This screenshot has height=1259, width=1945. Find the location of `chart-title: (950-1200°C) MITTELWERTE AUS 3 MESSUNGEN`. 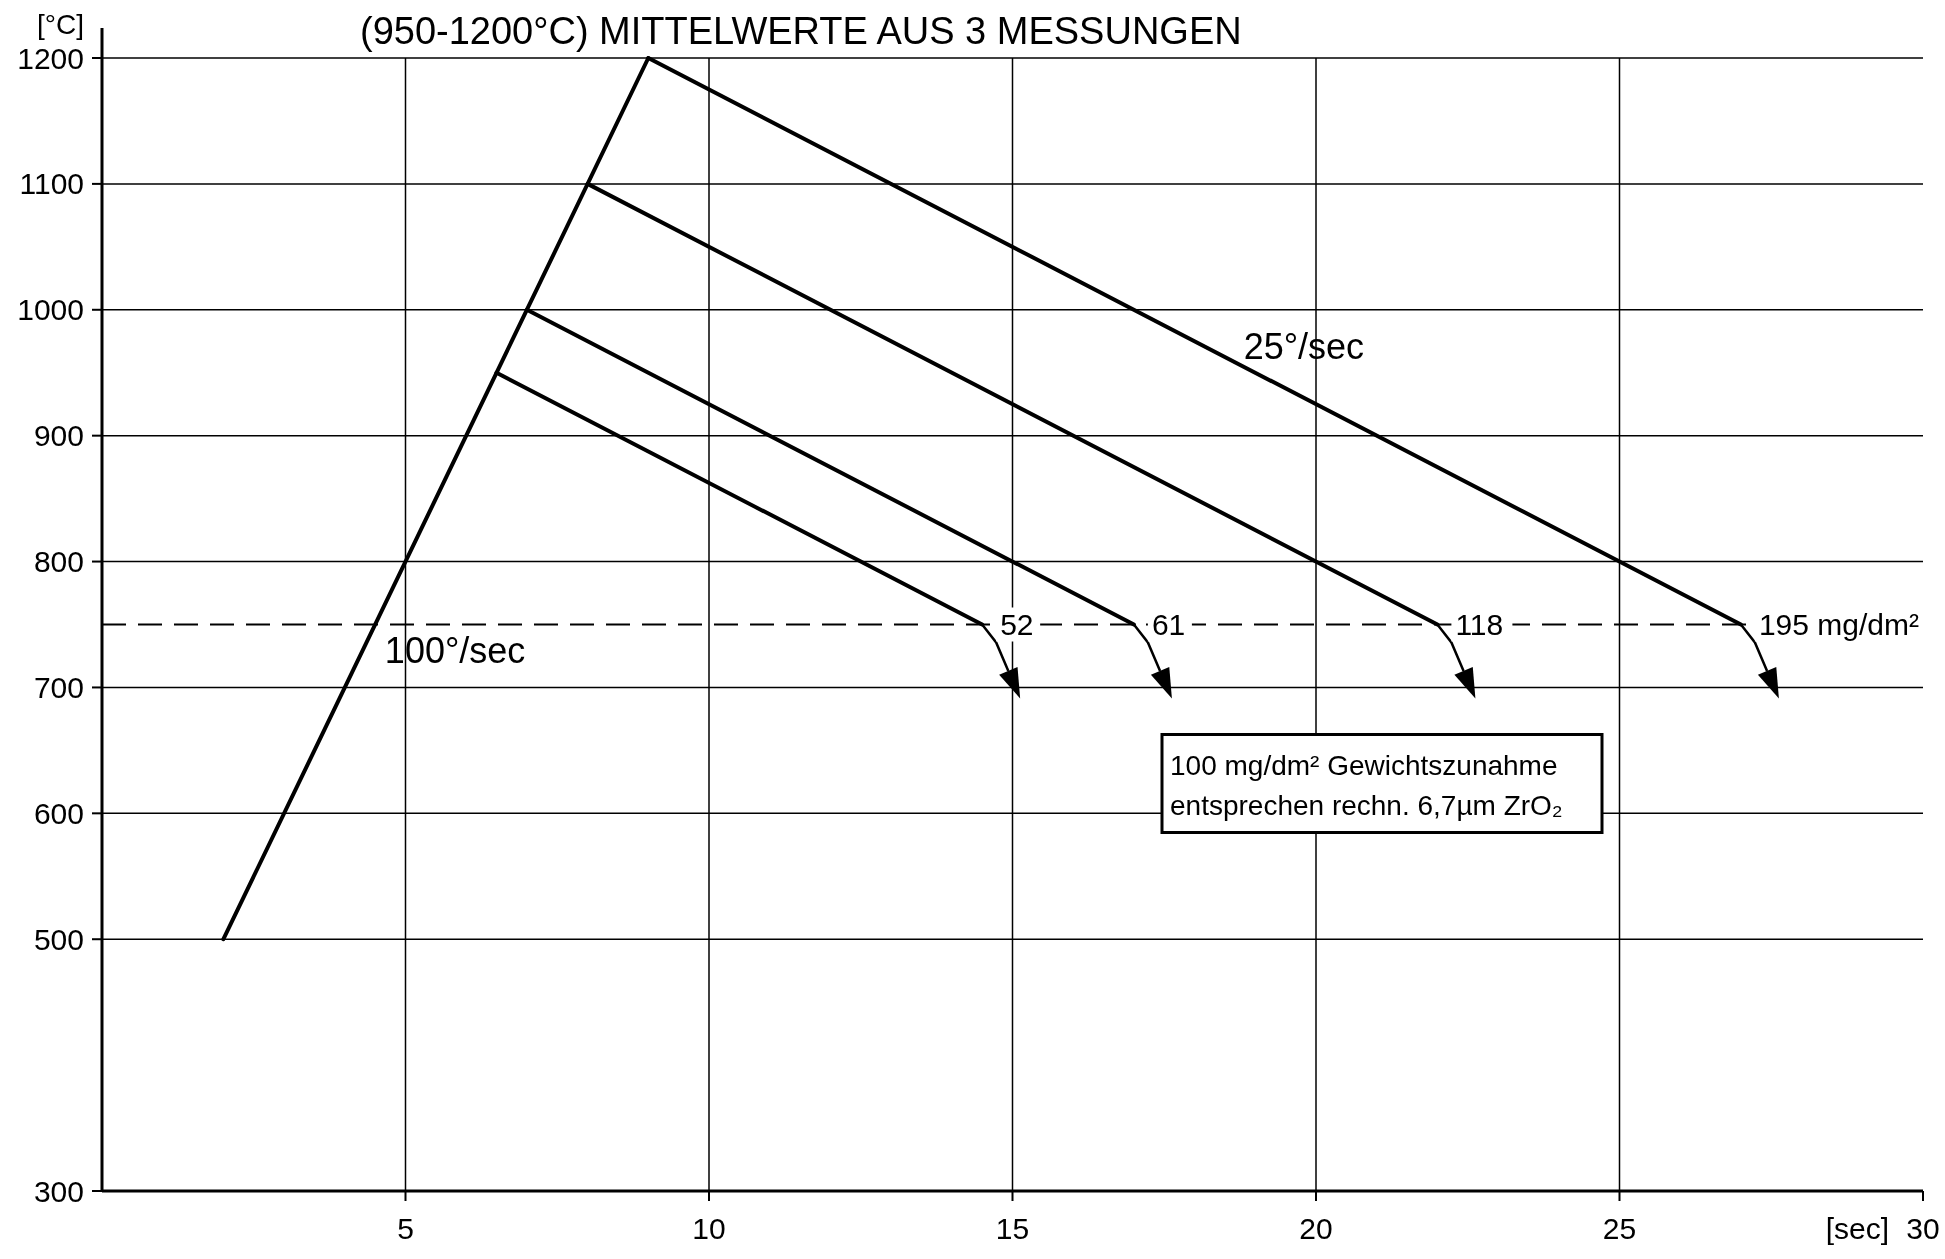

chart-title: (950-1200°C) MITTELWERTE AUS 3 MESSUNGEN is located at coordinates (801, 31).